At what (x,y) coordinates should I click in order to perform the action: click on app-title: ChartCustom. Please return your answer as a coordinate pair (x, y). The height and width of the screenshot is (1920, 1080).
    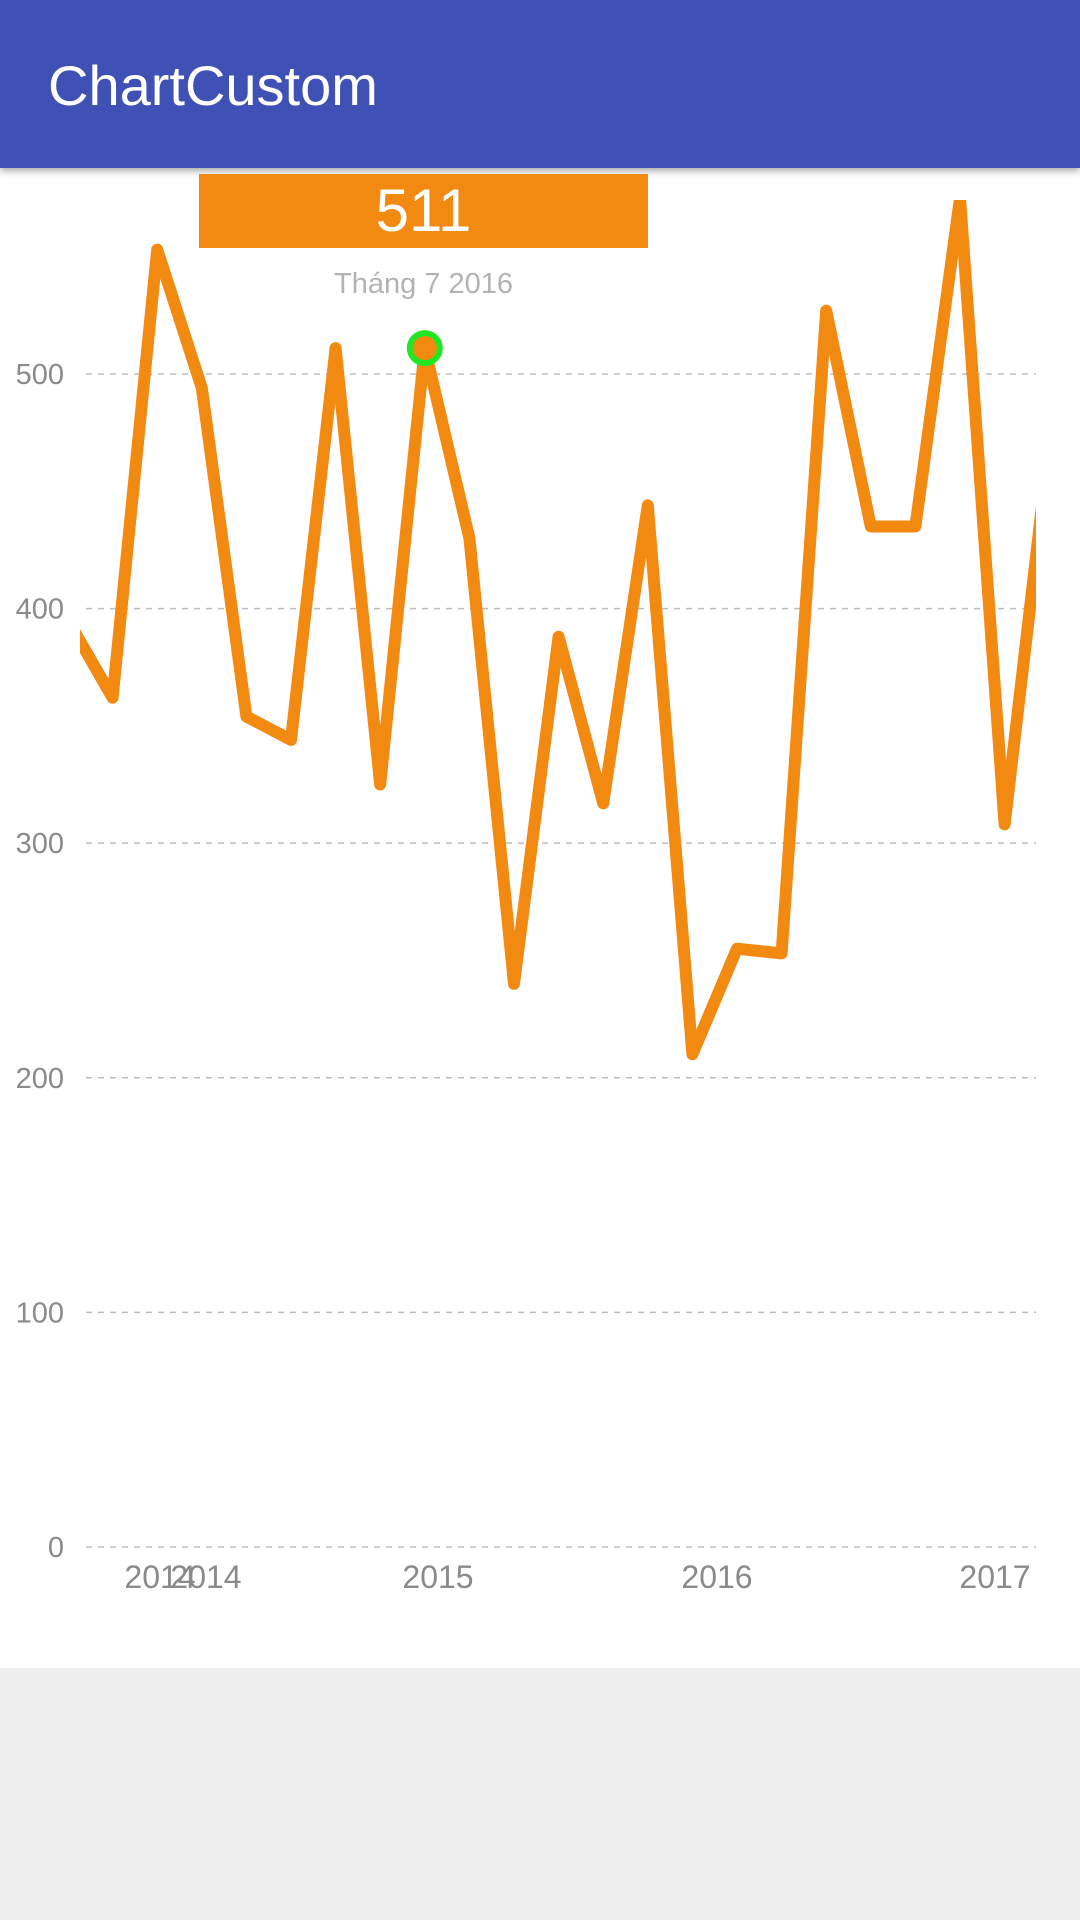
    Looking at the image, I should click on (213, 85).